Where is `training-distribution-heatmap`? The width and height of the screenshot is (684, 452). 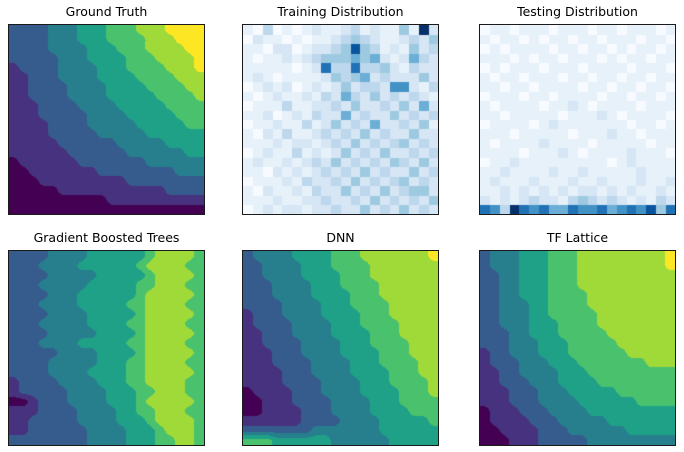 training-distribution-heatmap is located at coordinates (340, 119).